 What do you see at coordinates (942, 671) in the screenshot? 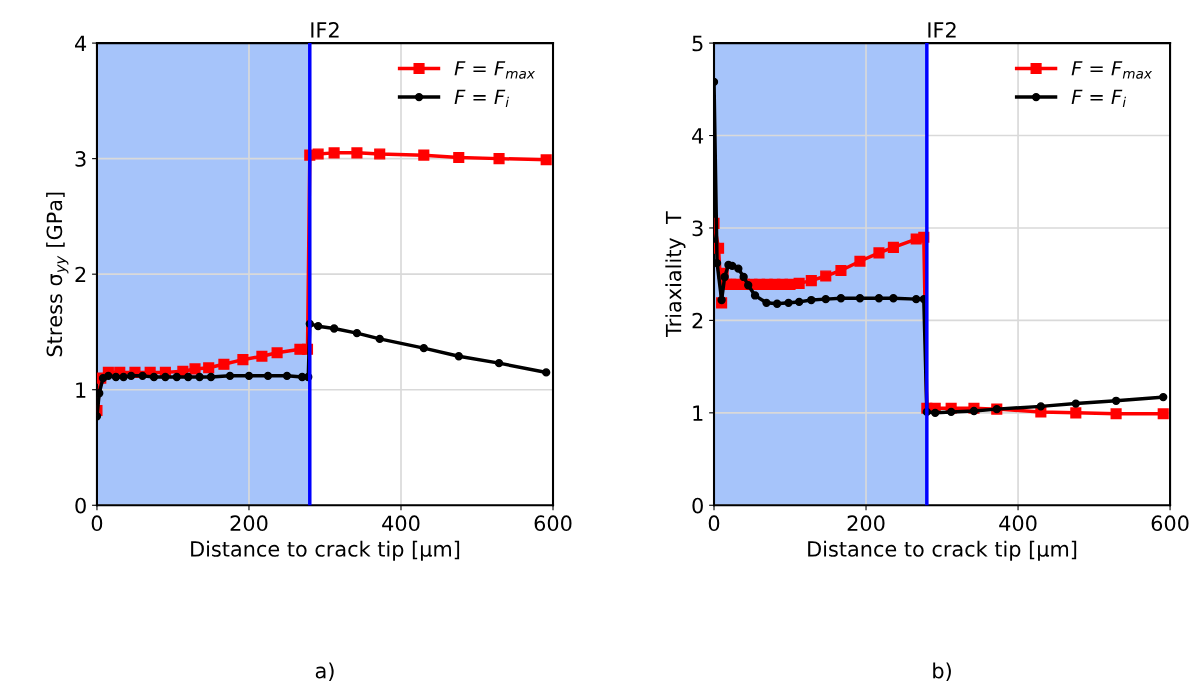
I see `text: b)` at bounding box center [942, 671].